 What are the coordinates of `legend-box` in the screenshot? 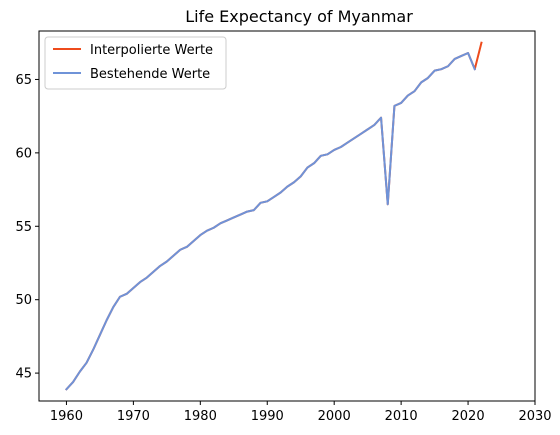 It's located at (135, 63).